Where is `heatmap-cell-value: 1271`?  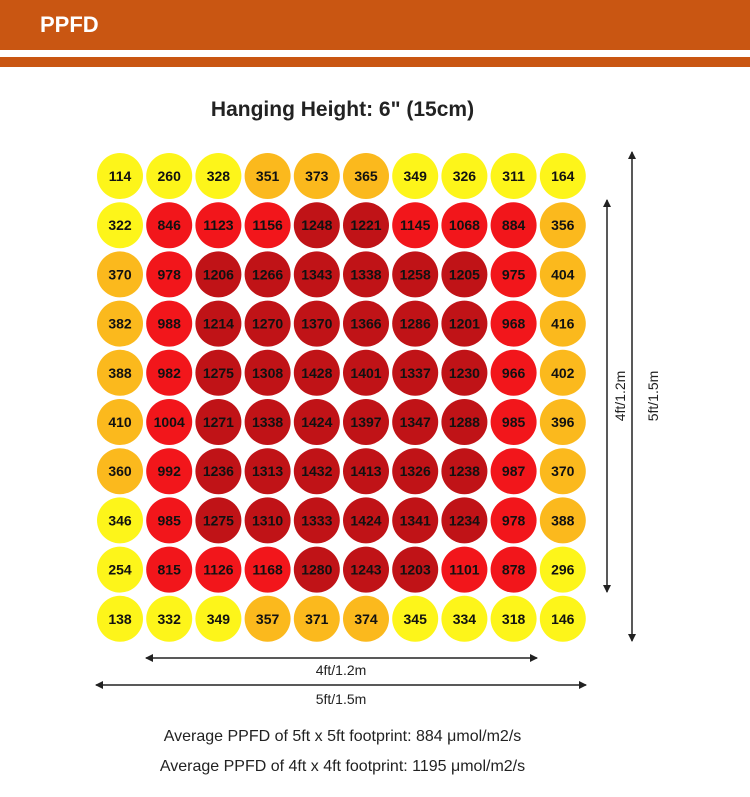
heatmap-cell-value: 1271 is located at coordinates (218, 422).